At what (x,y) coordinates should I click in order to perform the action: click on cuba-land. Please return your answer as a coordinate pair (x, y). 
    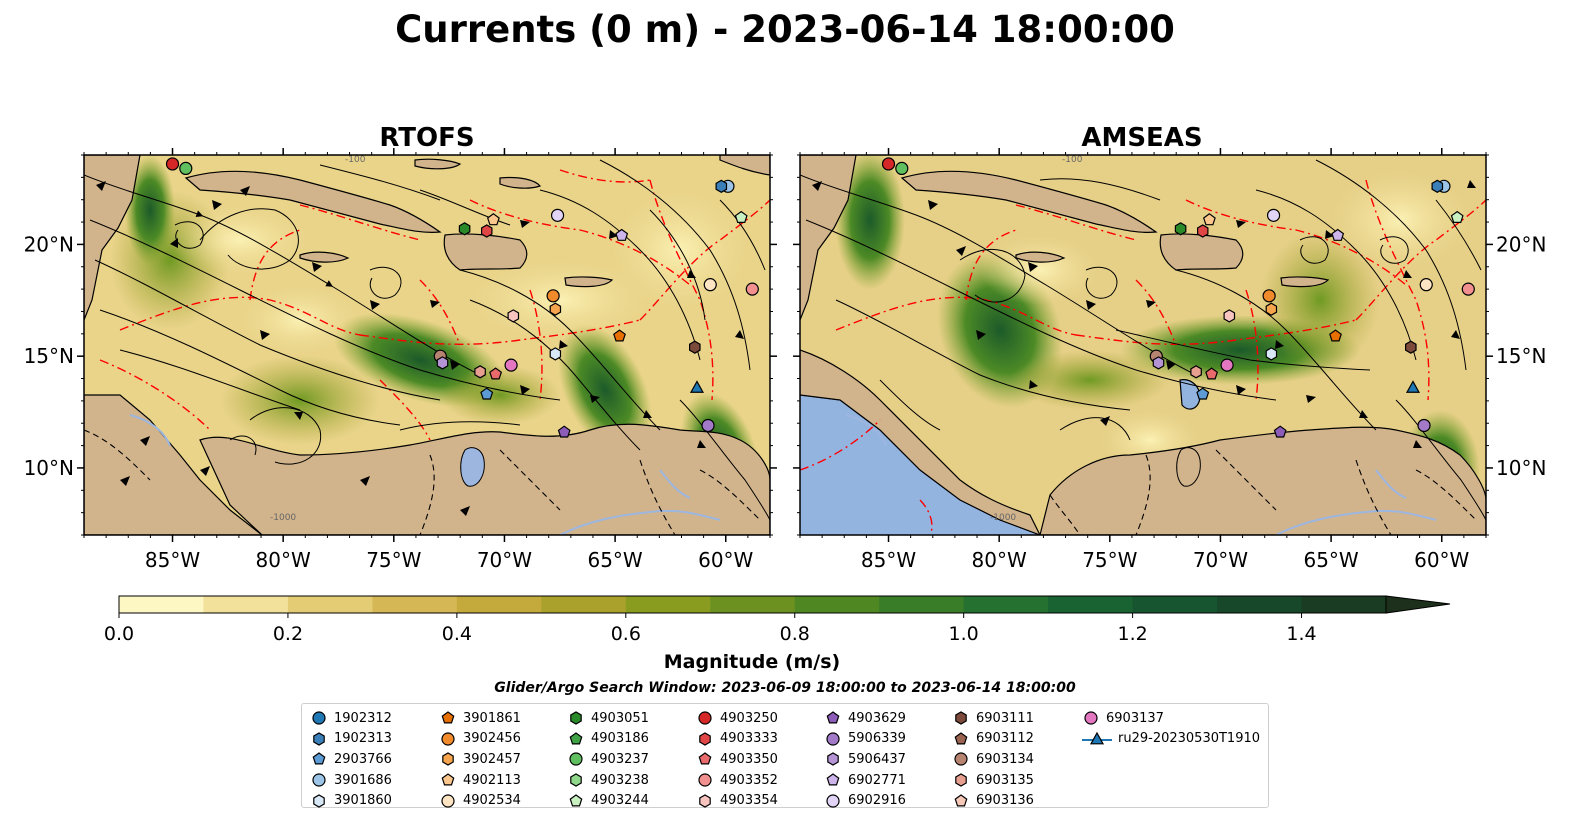
    Looking at the image, I should click on (1029, 201).